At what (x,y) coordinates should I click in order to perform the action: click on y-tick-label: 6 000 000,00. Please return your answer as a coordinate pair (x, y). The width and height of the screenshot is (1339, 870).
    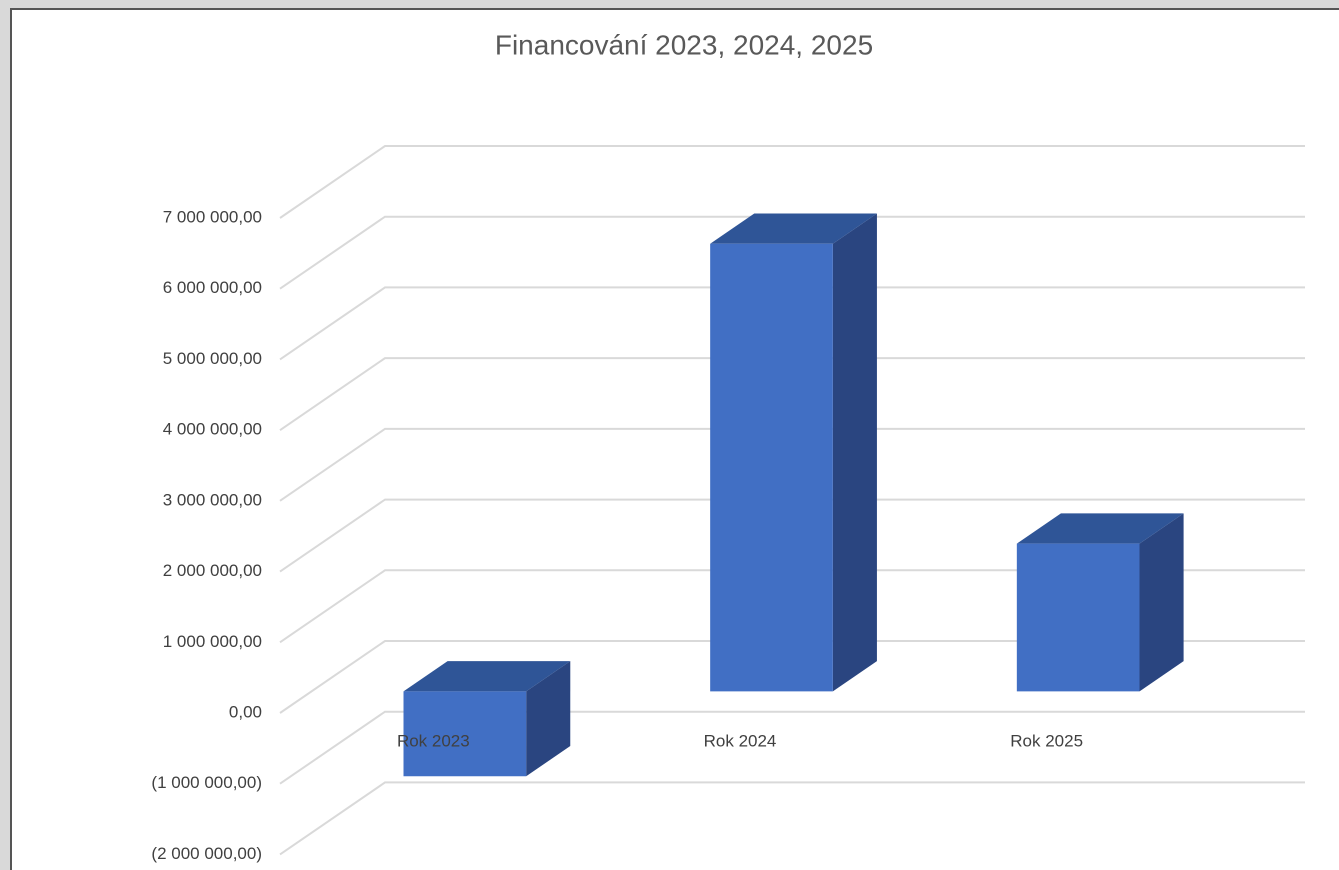
    Looking at the image, I should click on (212, 287).